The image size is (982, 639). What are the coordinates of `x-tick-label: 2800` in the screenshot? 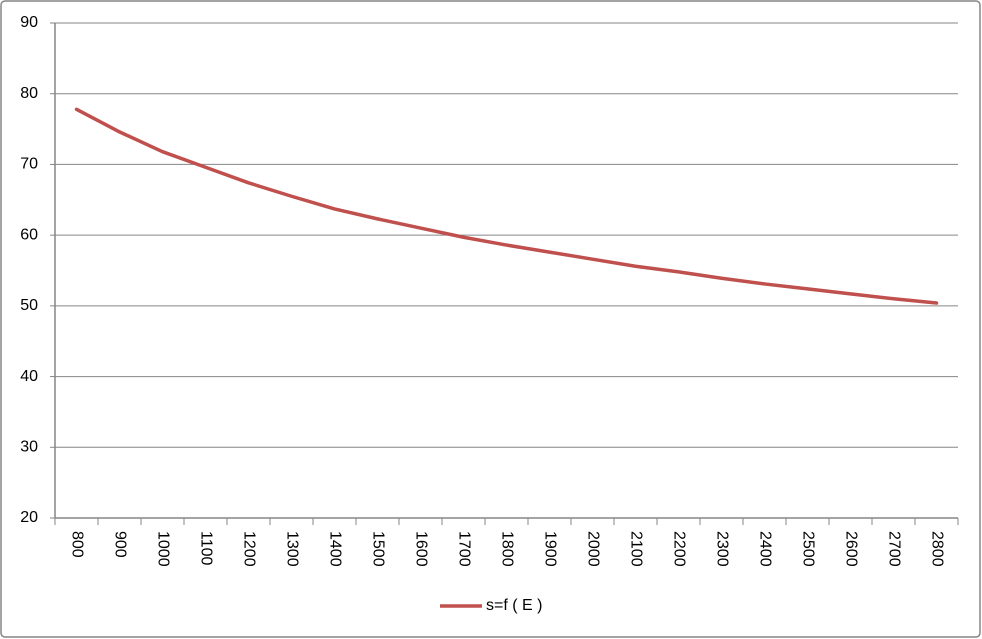 It's located at (936, 549).